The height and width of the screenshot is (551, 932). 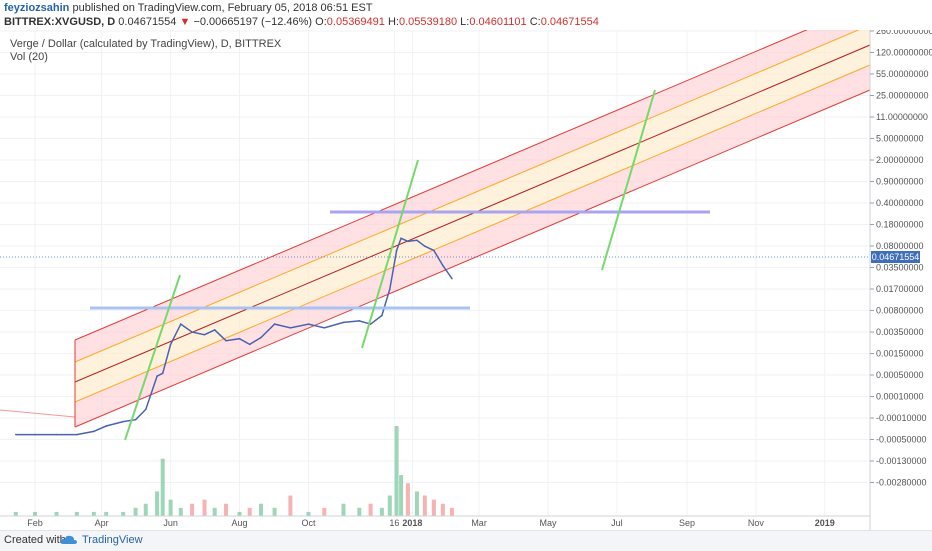 I want to click on x-tick-label: Sep, so click(x=687, y=523).